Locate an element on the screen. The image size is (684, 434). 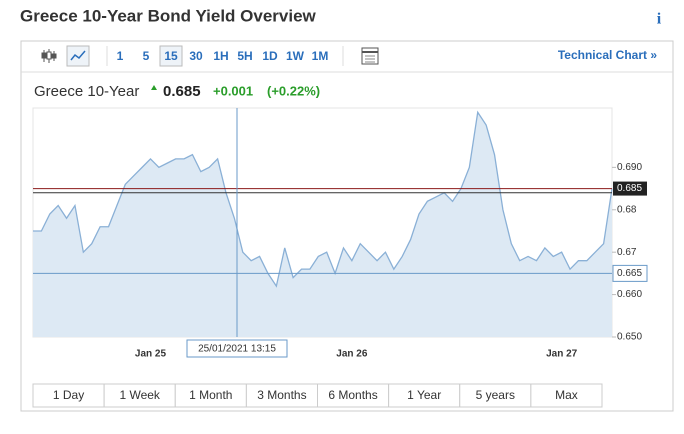
candle-icon is located at coordinates (49, 56).